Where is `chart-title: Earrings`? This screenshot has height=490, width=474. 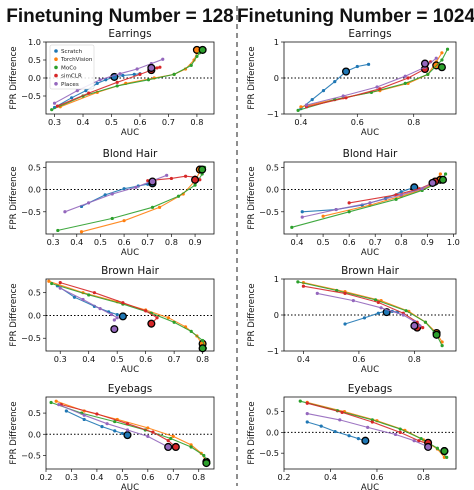
chart-title: Earrings is located at coordinates (369, 34).